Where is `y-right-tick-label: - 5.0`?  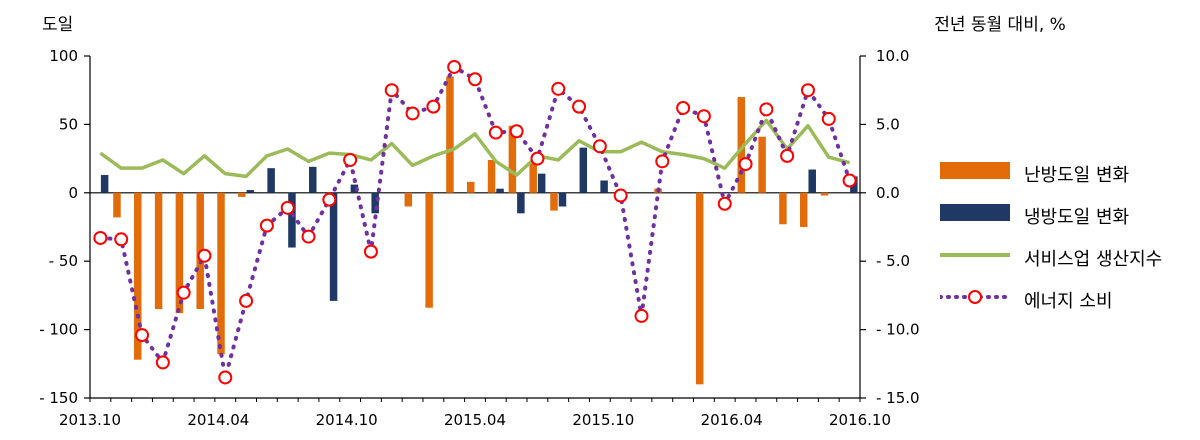
y-right-tick-label: - 5.0 is located at coordinates (893, 261).